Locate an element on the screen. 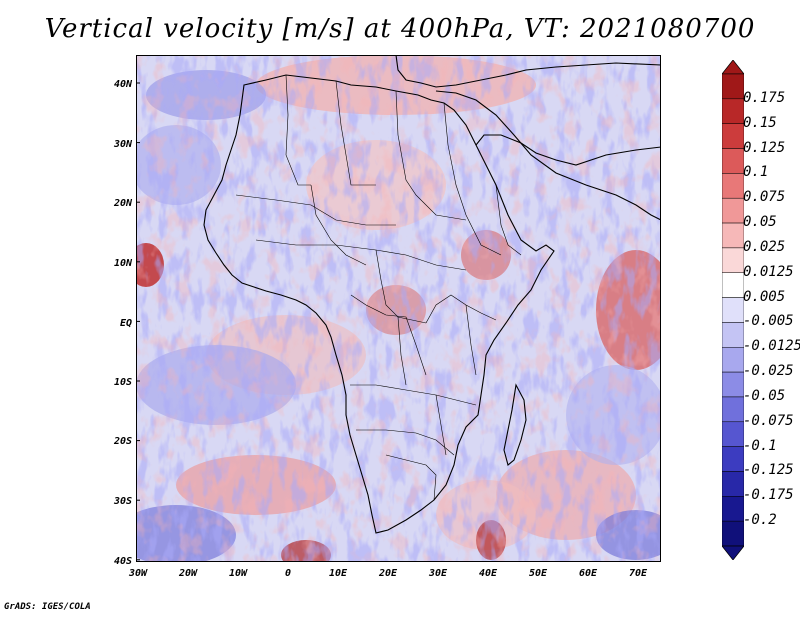  lon-label: 10W is located at coordinates (238, 573).